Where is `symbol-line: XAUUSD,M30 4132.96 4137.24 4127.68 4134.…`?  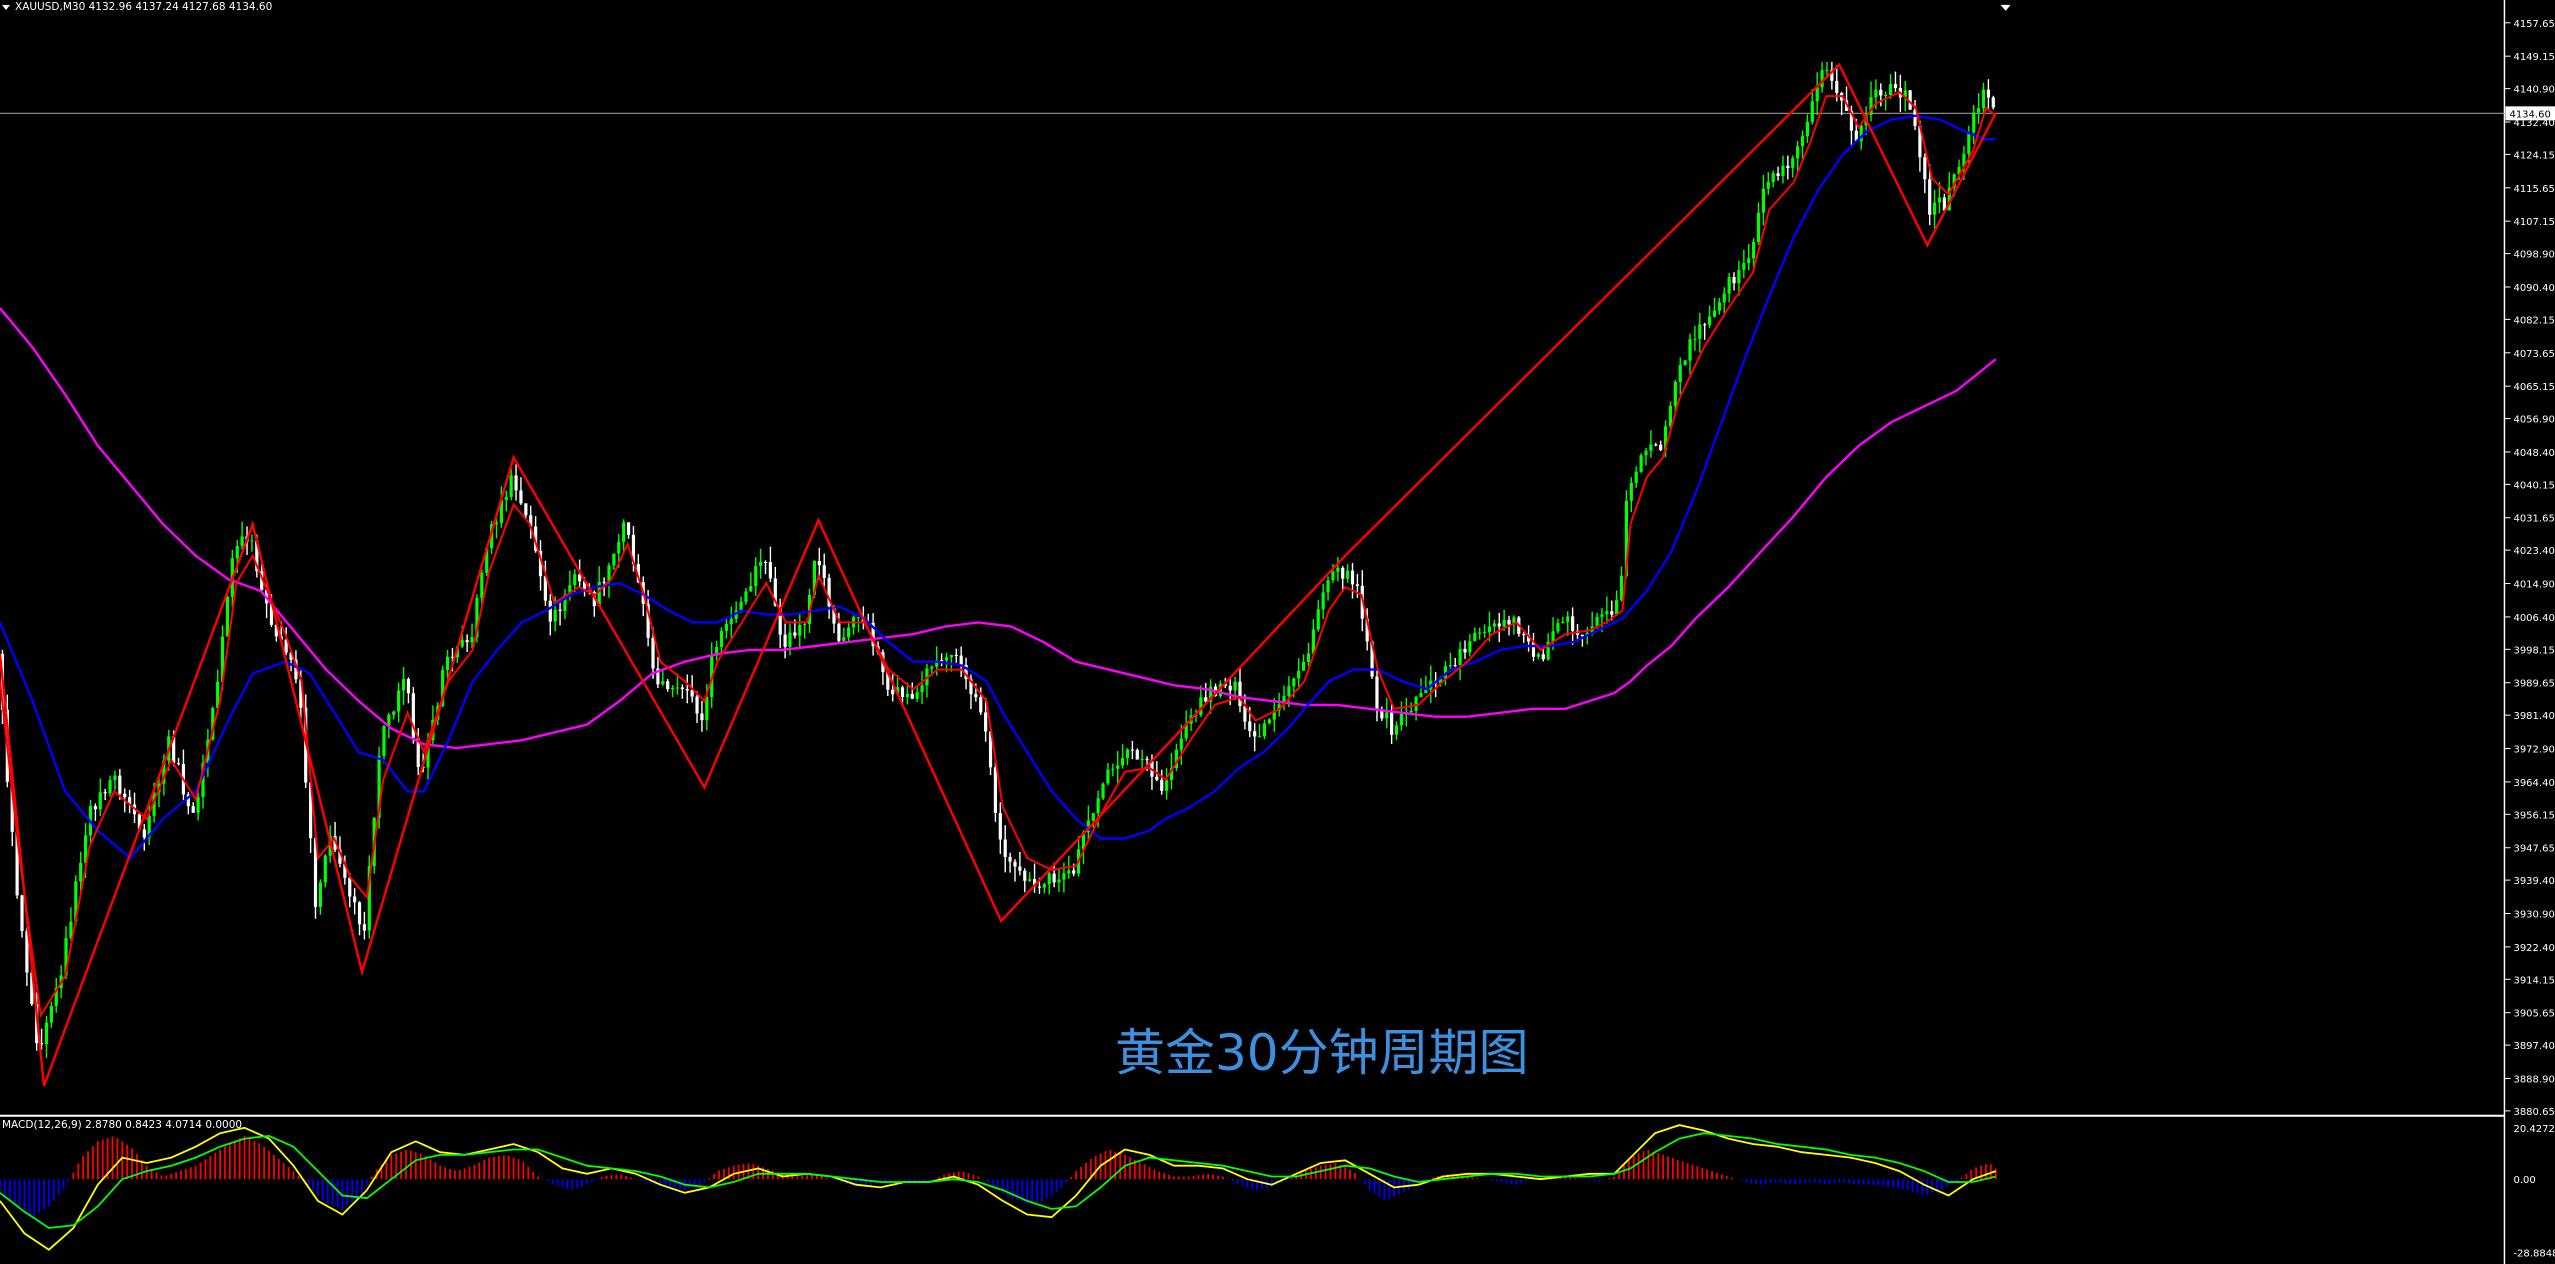 symbol-line: XAUUSD,M30 4132.96 4137.24 4127.68 4134.… is located at coordinates (144, 7).